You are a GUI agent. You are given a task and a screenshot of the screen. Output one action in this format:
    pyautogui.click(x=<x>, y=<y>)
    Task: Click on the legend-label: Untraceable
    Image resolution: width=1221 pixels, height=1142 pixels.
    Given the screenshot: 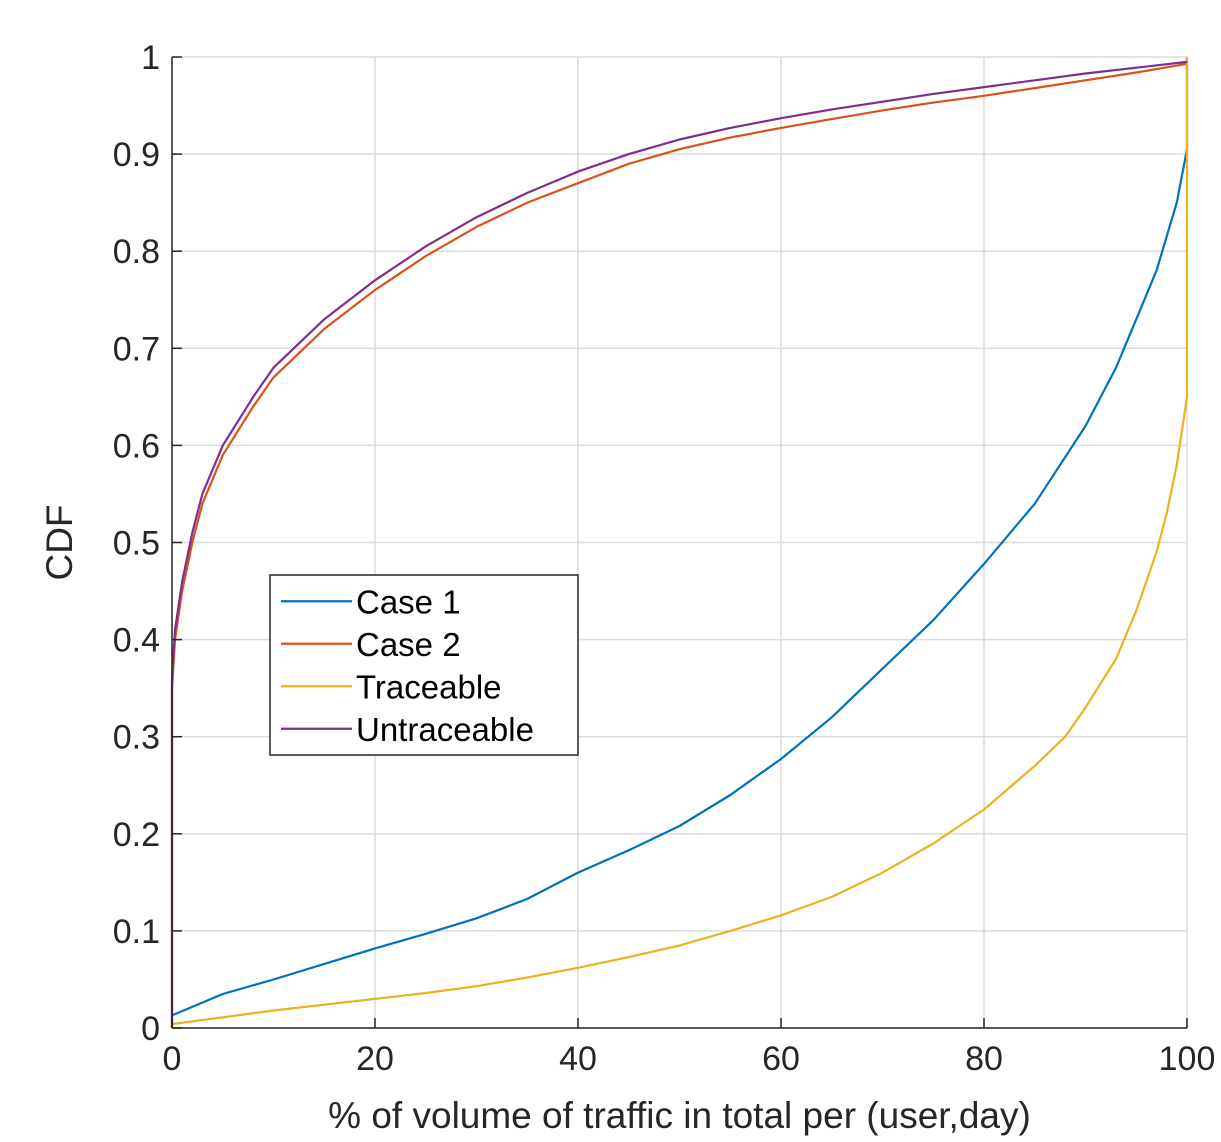 What is the action you would take?
    pyautogui.click(x=445, y=729)
    